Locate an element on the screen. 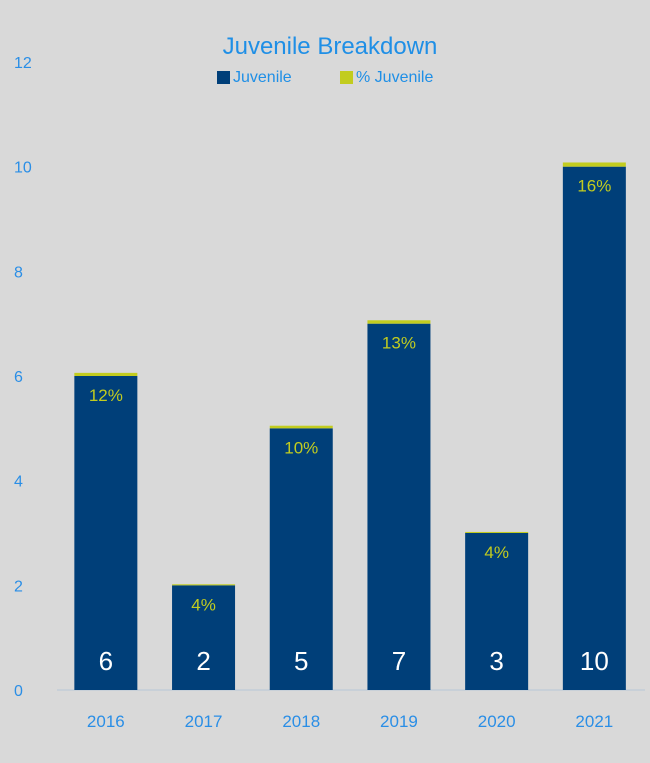 The height and width of the screenshot is (763, 650). y-tick-label: 6 is located at coordinates (18, 377).